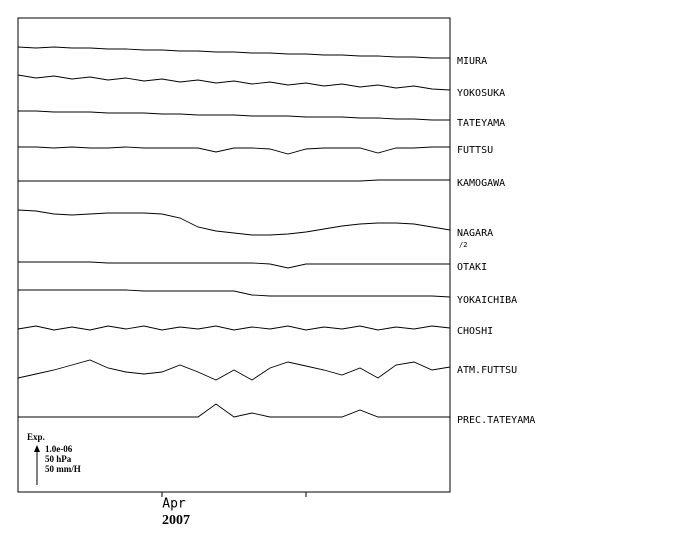 The height and width of the screenshot is (540, 700). Describe the element at coordinates (472, 267) in the screenshot. I see `trace-label: OTAKI` at that location.